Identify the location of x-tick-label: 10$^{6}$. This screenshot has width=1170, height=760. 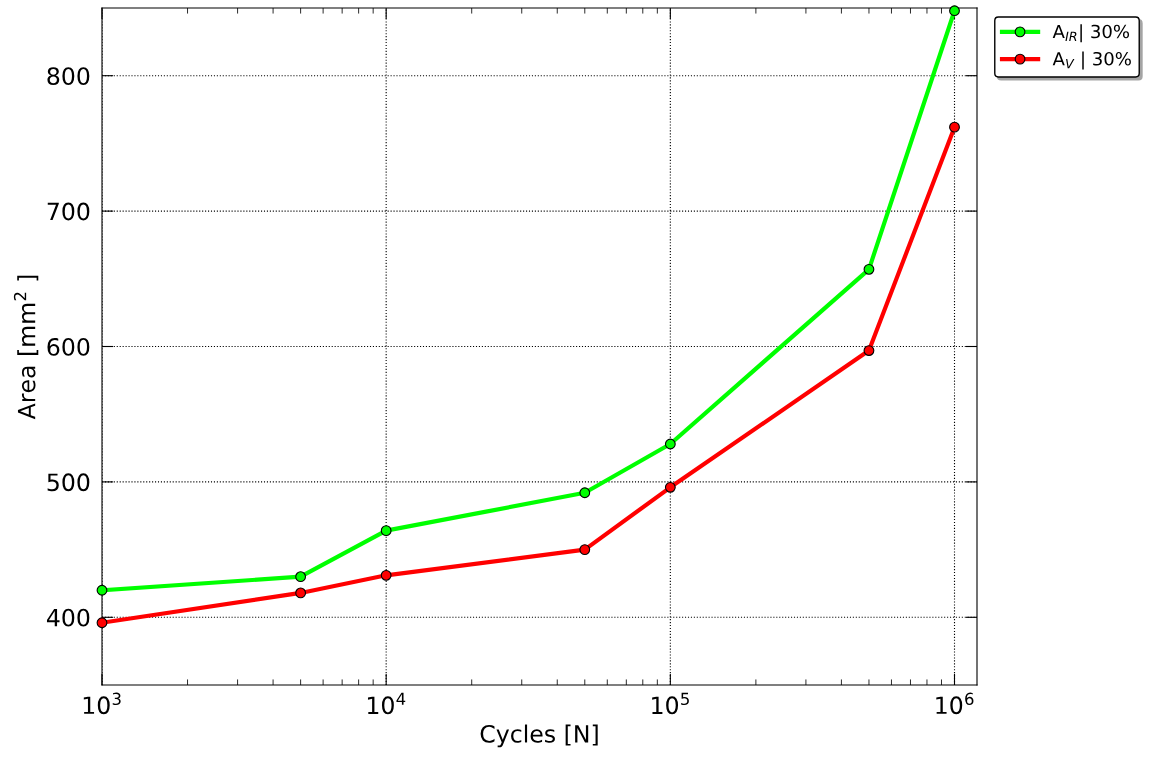
(955, 703).